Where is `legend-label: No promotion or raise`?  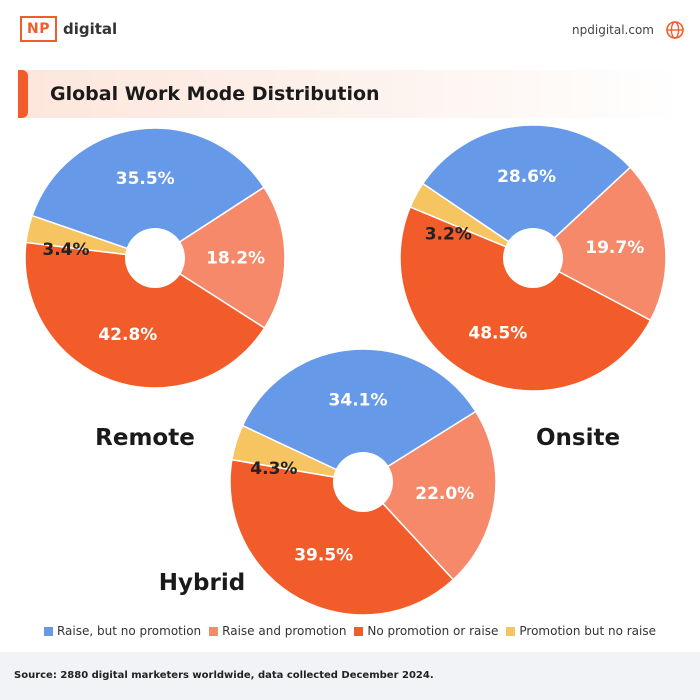 legend-label: No promotion or raise is located at coordinates (433, 631).